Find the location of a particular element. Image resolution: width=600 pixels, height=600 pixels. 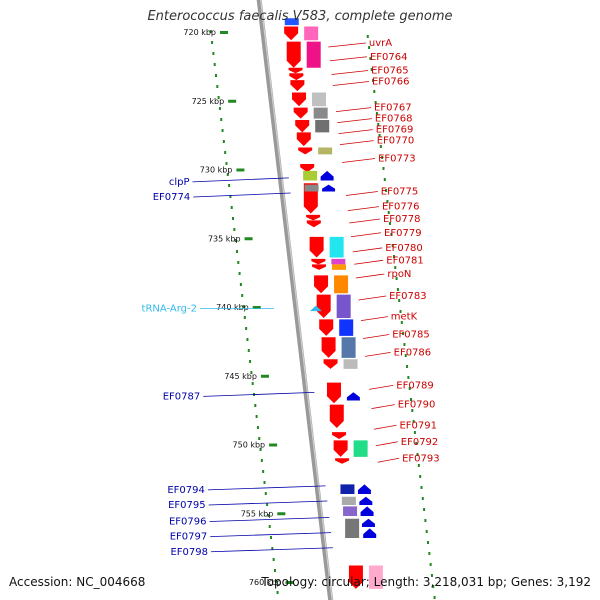

tick-label: 720 kbp is located at coordinates (199, 32).